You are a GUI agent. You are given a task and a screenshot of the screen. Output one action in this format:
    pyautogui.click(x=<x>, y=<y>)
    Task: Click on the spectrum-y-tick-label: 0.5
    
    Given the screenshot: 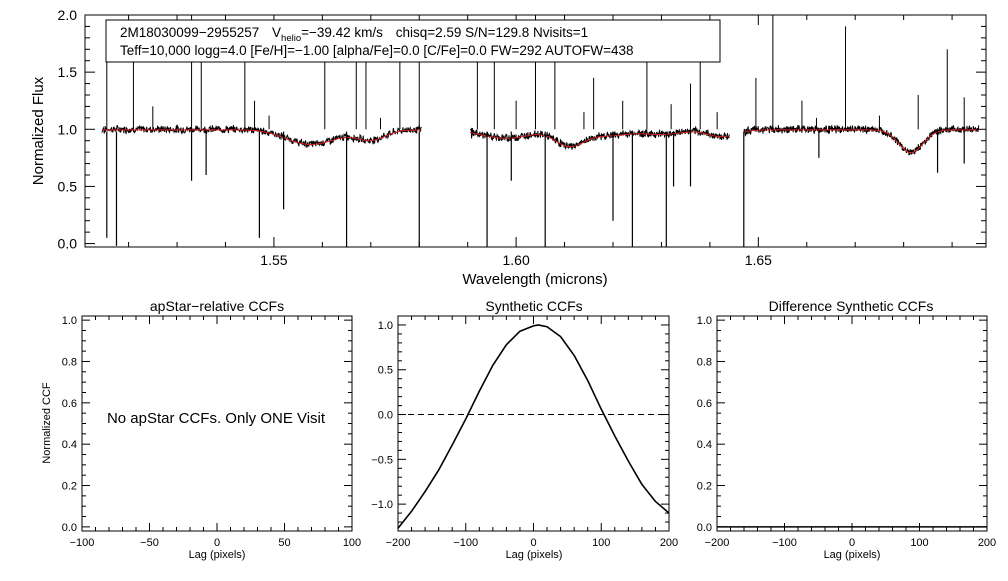 What is the action you would take?
    pyautogui.click(x=68, y=186)
    